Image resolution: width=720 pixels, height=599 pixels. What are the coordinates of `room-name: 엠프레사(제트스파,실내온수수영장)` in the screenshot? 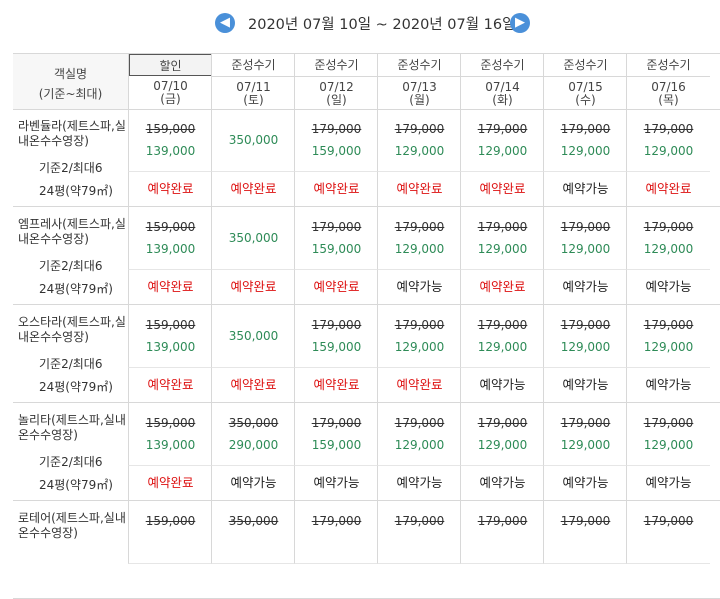 It's located at (72, 231).